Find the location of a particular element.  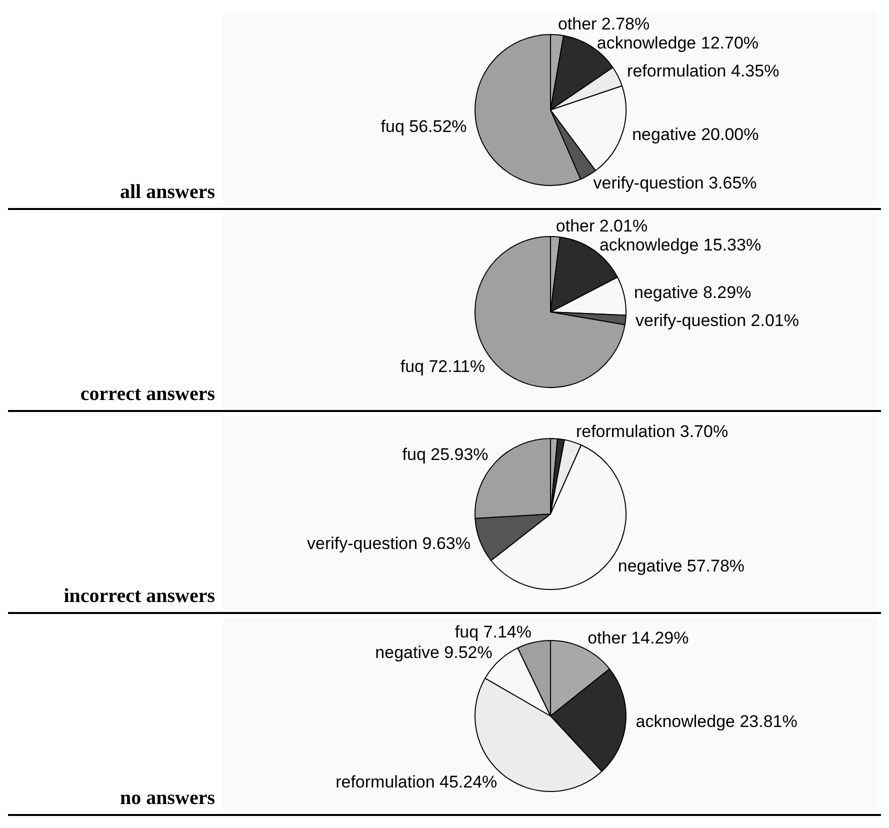

slice-label: other 2.78% is located at coordinates (604, 24).